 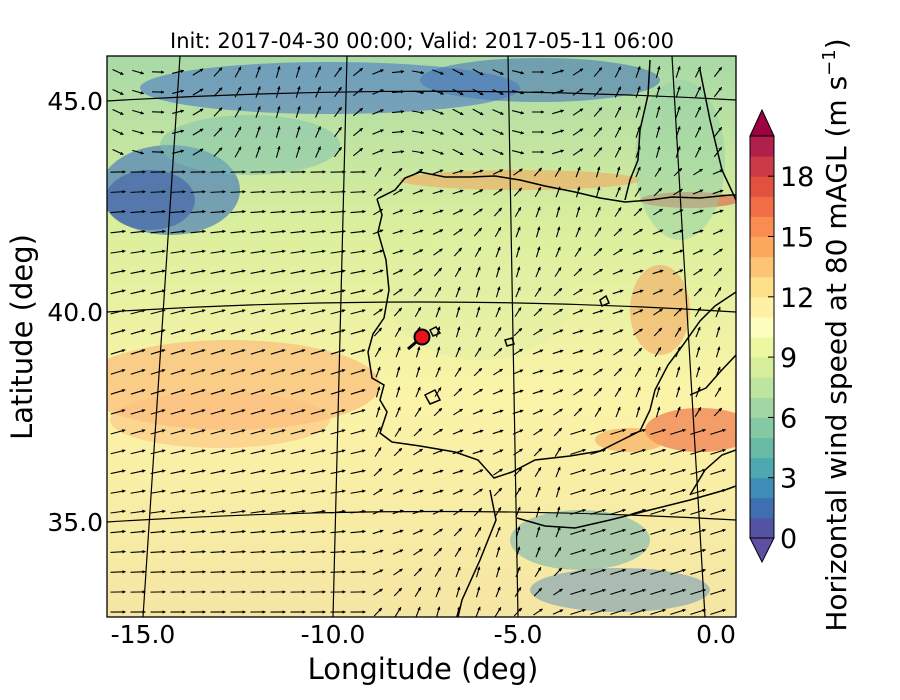 What do you see at coordinates (518, 634) in the screenshot?
I see `lon-tick-minus5: -5.0` at bounding box center [518, 634].